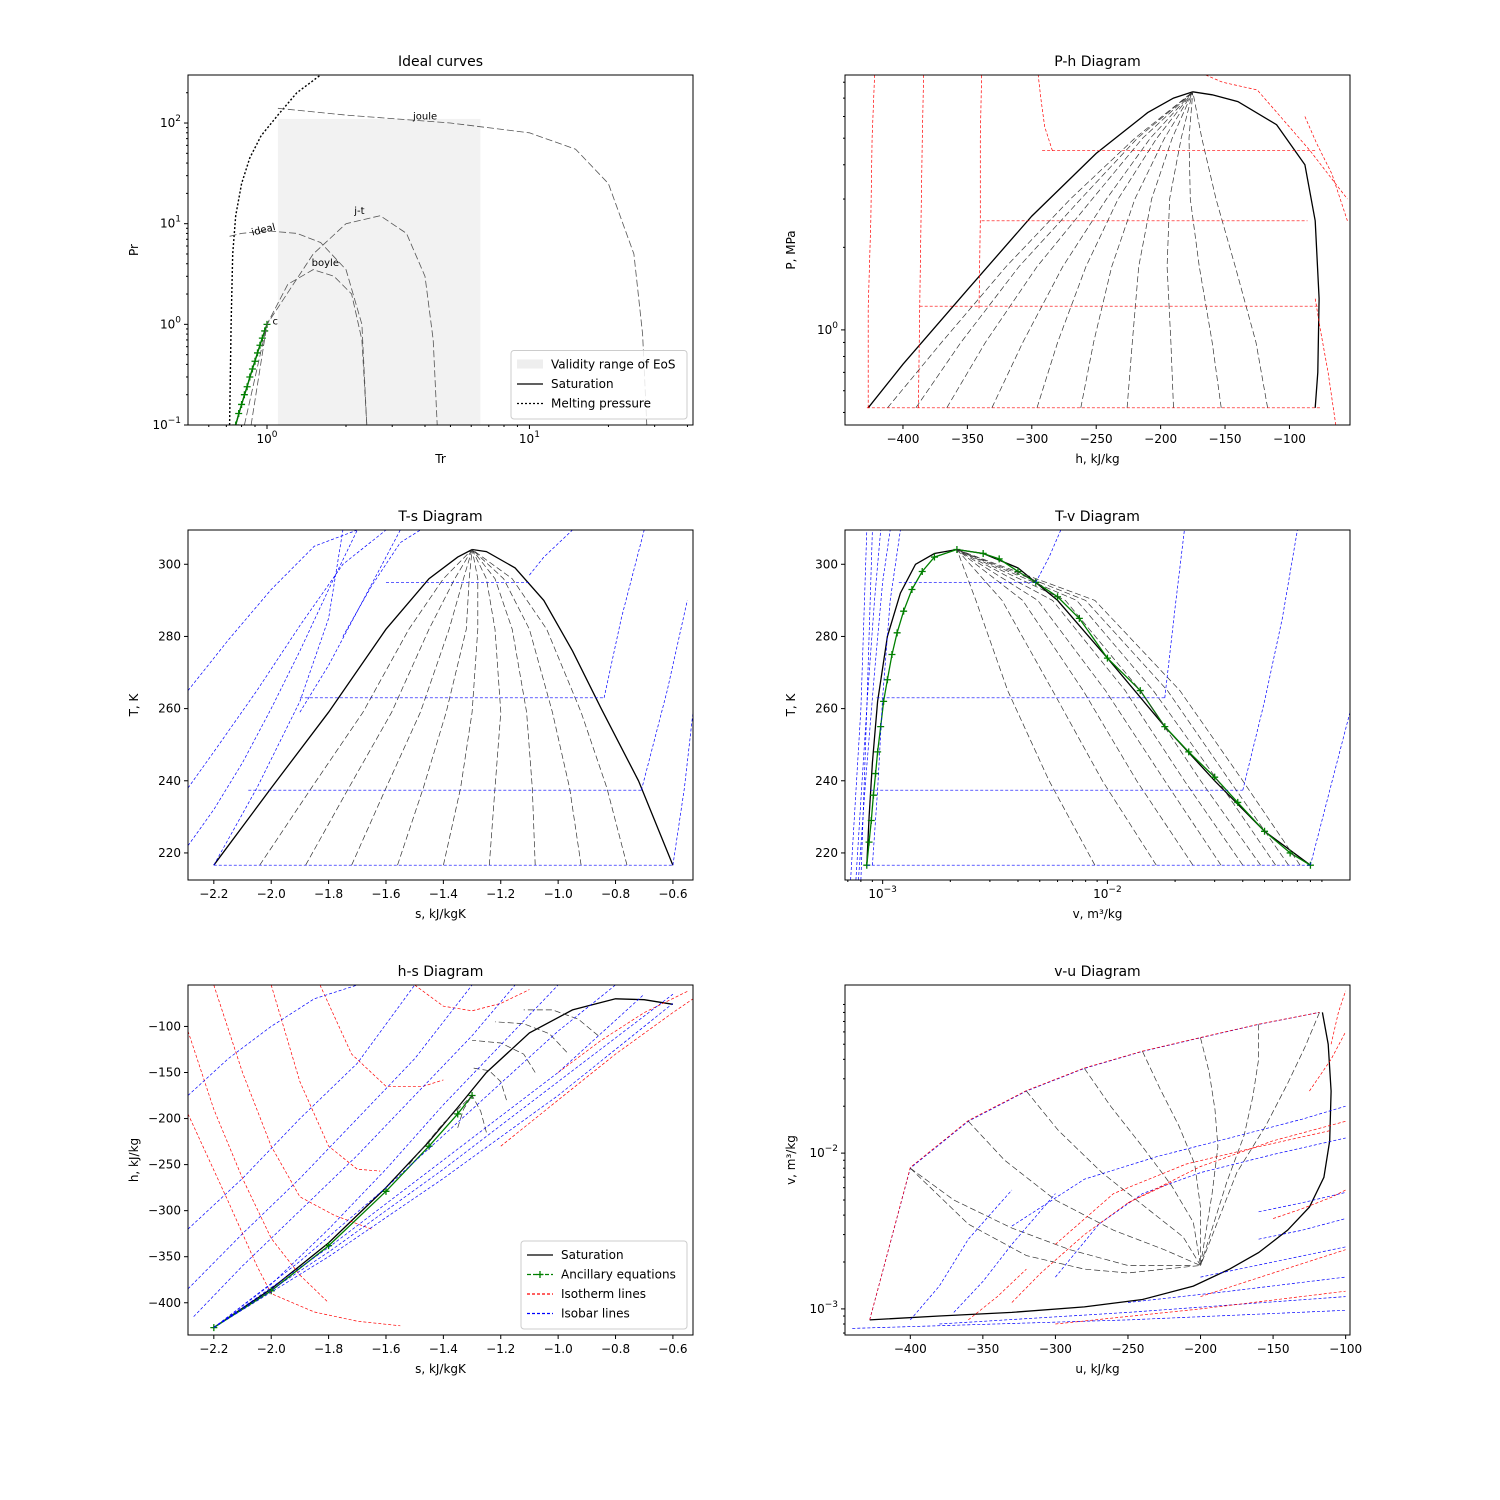 The image size is (1500, 1500). What do you see at coordinates (1127, 1349) in the screenshot?
I see `x-tick-label: −250` at bounding box center [1127, 1349].